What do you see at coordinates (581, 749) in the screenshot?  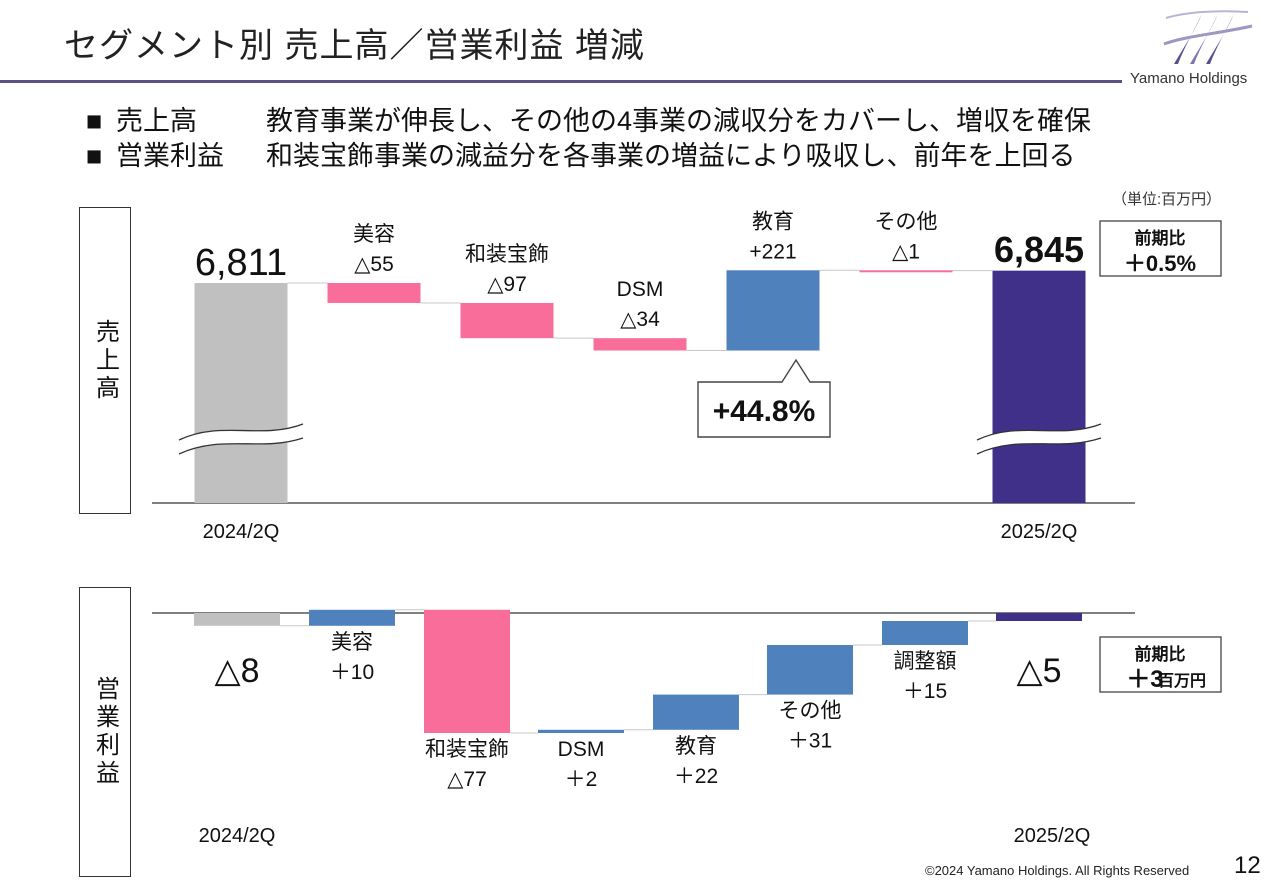 I see `profit-step-name: DSM` at bounding box center [581, 749].